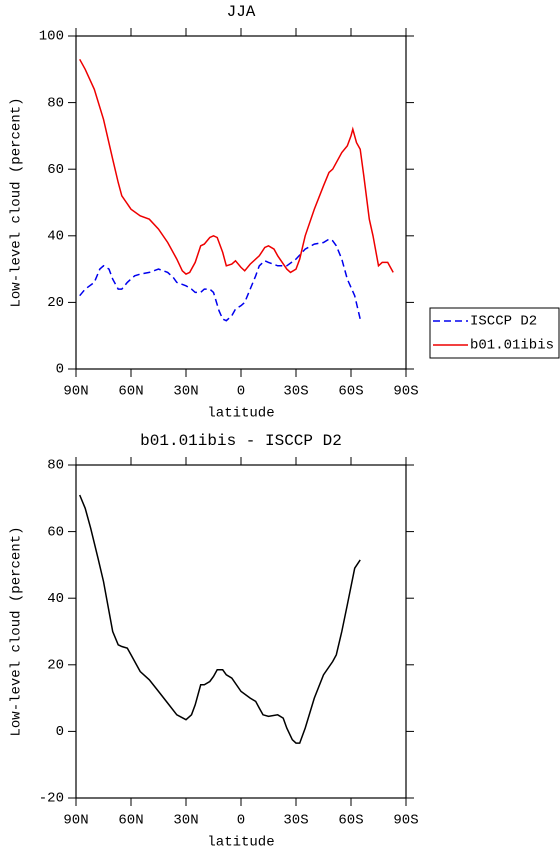 This screenshot has width=560, height=851. What do you see at coordinates (241, 12) in the screenshot?
I see `chart-title: JJA` at bounding box center [241, 12].